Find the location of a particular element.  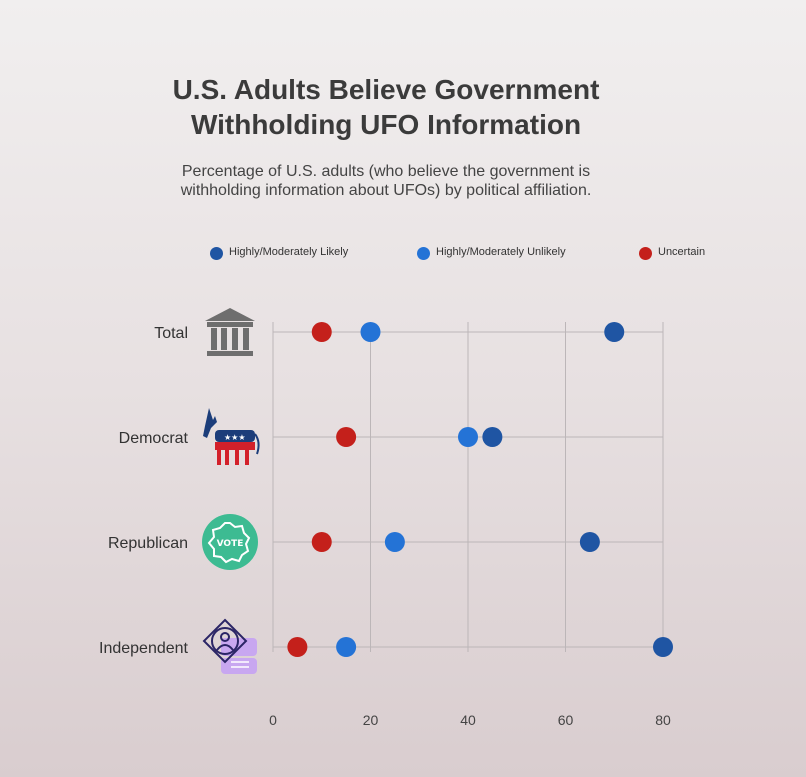

point-uncertain-total is located at coordinates (321, 332).